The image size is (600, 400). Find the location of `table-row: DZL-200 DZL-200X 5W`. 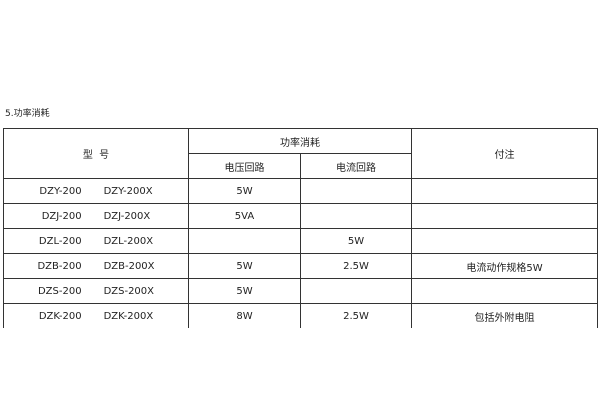

table-row: DZL-200 DZL-200X 5W is located at coordinates (300, 241).